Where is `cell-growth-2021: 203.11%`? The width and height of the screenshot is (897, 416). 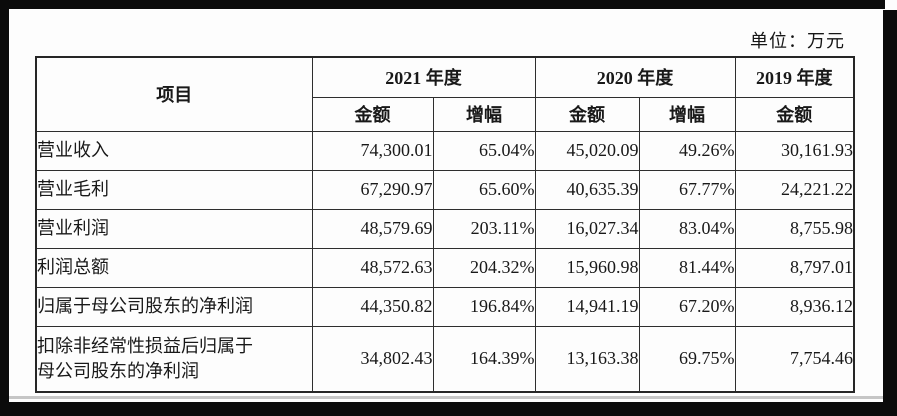
cell-growth-2021: 203.11% is located at coordinates (484, 228).